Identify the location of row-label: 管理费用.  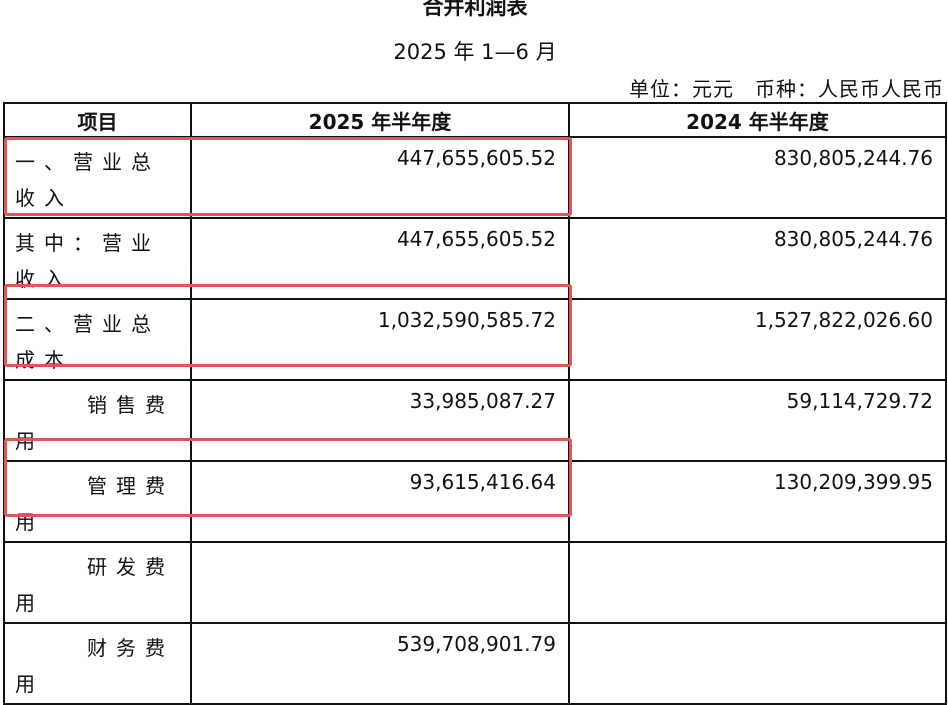
(97, 501).